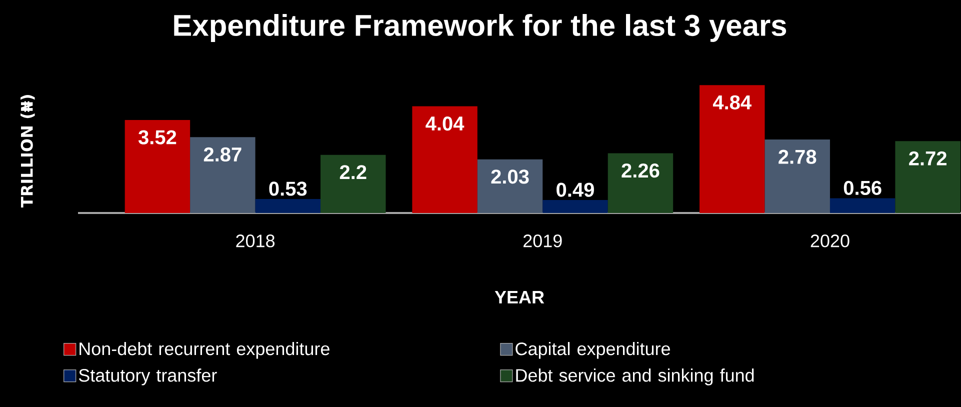 This screenshot has width=961, height=407. What do you see at coordinates (543, 241) in the screenshot?
I see `x-tick-label: 2019` at bounding box center [543, 241].